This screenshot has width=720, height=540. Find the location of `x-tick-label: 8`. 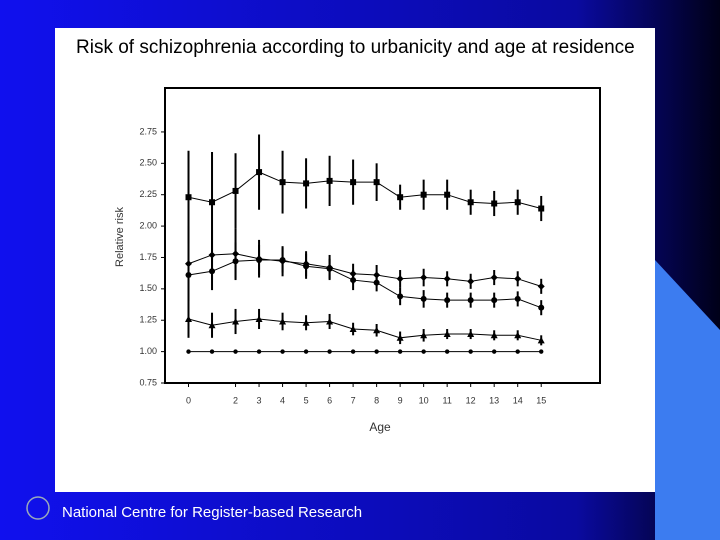

x-tick-label: 8 is located at coordinates (376, 400).